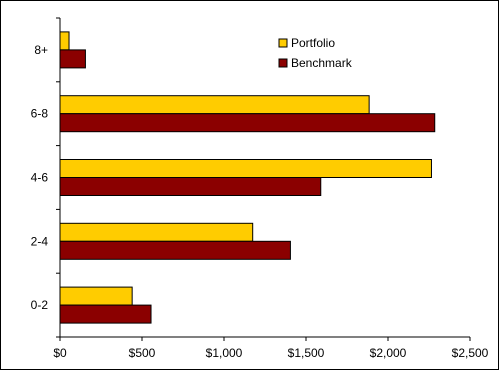 This screenshot has height=370, width=499. What do you see at coordinates (72, 59) in the screenshot?
I see `bar-benchmark-8+` at bounding box center [72, 59].